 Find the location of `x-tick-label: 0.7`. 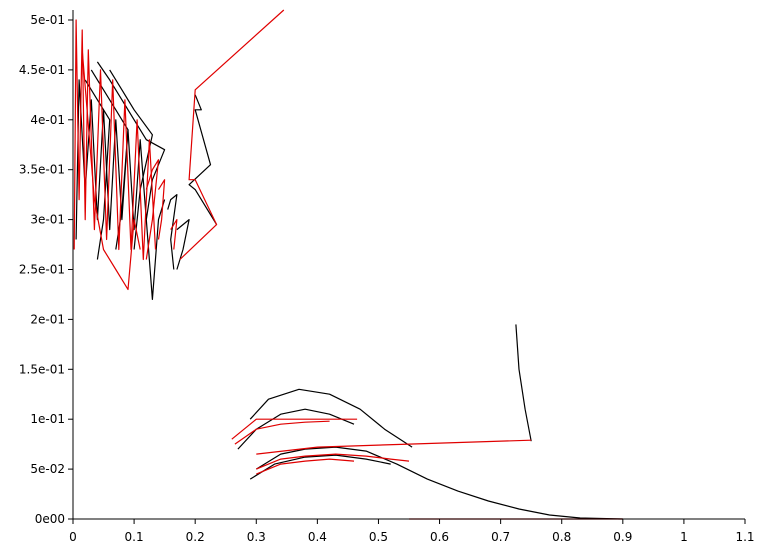

x-tick-label: 0.7 is located at coordinates (500, 537).